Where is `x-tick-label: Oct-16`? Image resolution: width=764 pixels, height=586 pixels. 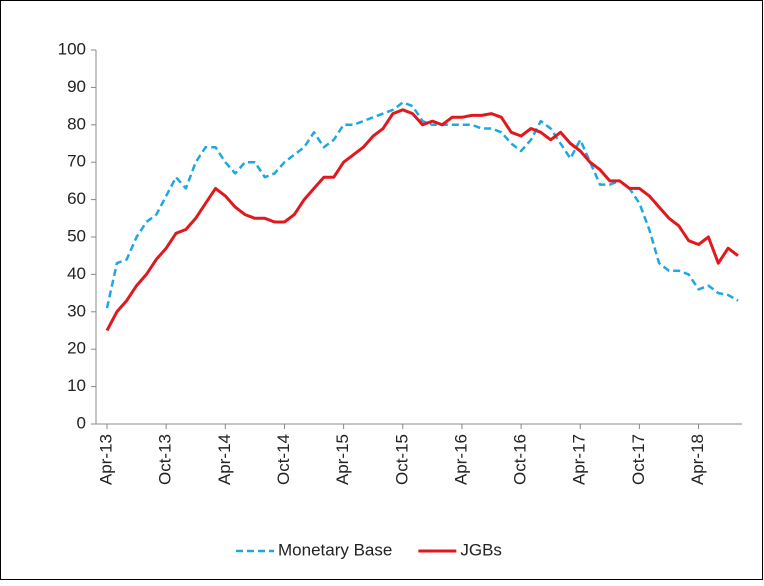
x-tick-label: Oct-16 is located at coordinates (520, 459).